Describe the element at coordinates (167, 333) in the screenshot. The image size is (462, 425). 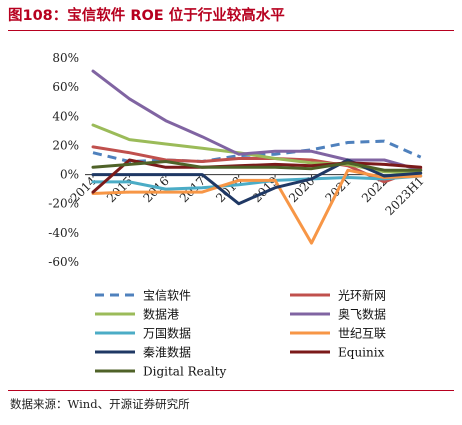
I see `legend-label: 万国数据` at that location.